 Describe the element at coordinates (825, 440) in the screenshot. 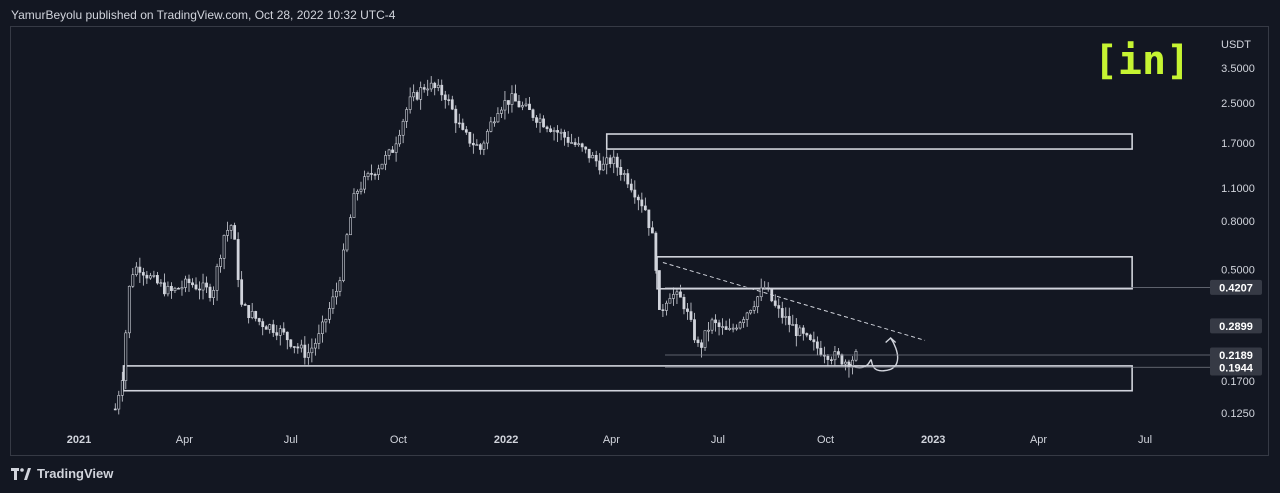

I see `x-tick-label: Oct` at that location.